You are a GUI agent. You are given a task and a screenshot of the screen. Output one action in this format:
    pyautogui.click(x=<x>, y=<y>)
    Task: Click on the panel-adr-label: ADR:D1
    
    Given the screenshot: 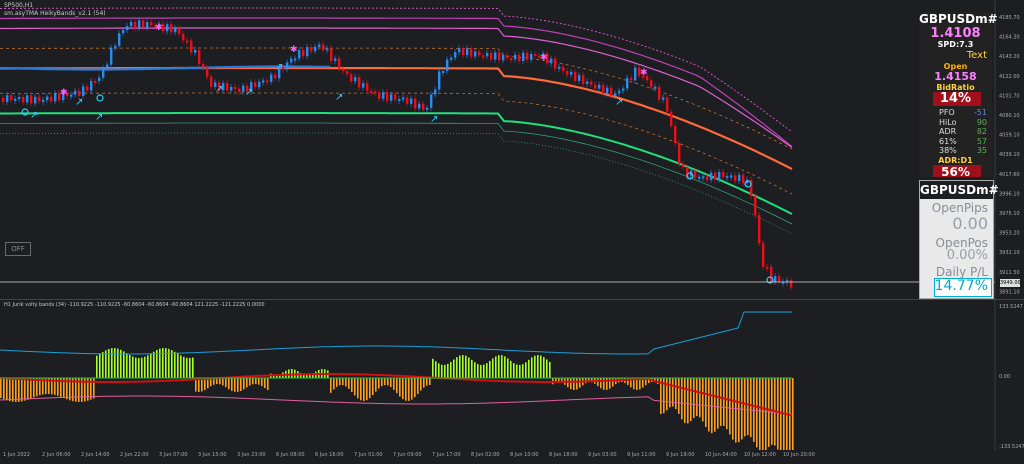 What is the action you would take?
    pyautogui.click(x=955, y=160)
    